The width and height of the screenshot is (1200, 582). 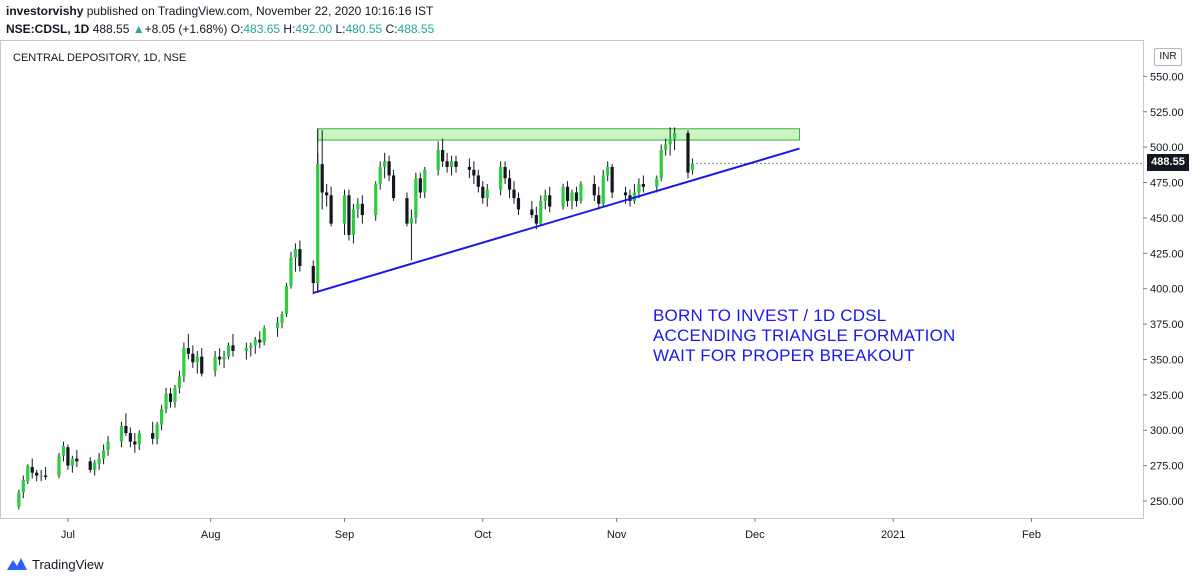 What do you see at coordinates (17, 564) in the screenshot?
I see `tradingview-logo-icon` at bounding box center [17, 564].